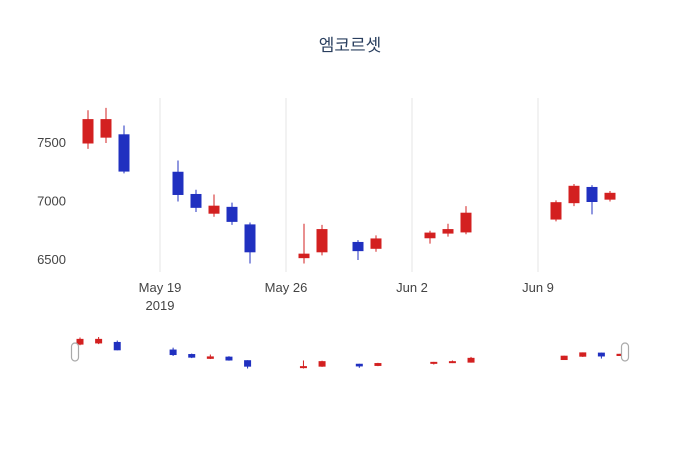 The width and height of the screenshot is (700, 450). What do you see at coordinates (592, 200) in the screenshot?
I see `candle-Jun 12` at bounding box center [592, 200].